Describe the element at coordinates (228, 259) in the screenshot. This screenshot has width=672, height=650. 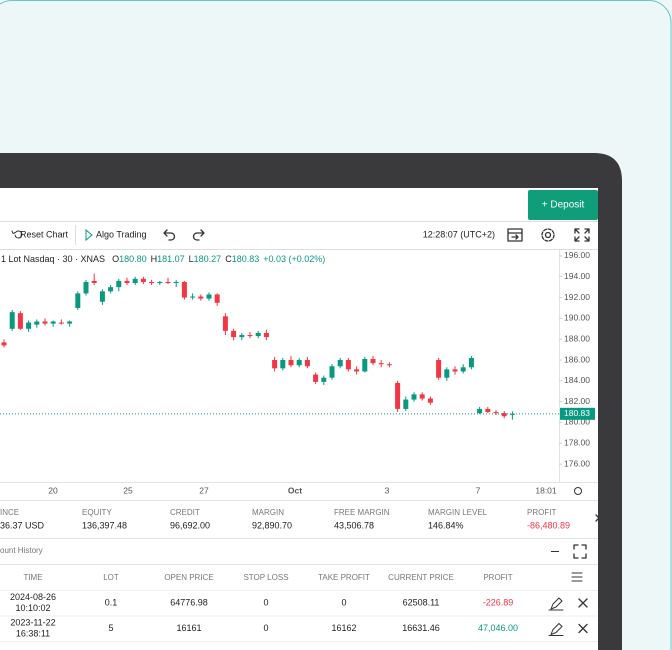
I see `ohlc-key: C` at that location.